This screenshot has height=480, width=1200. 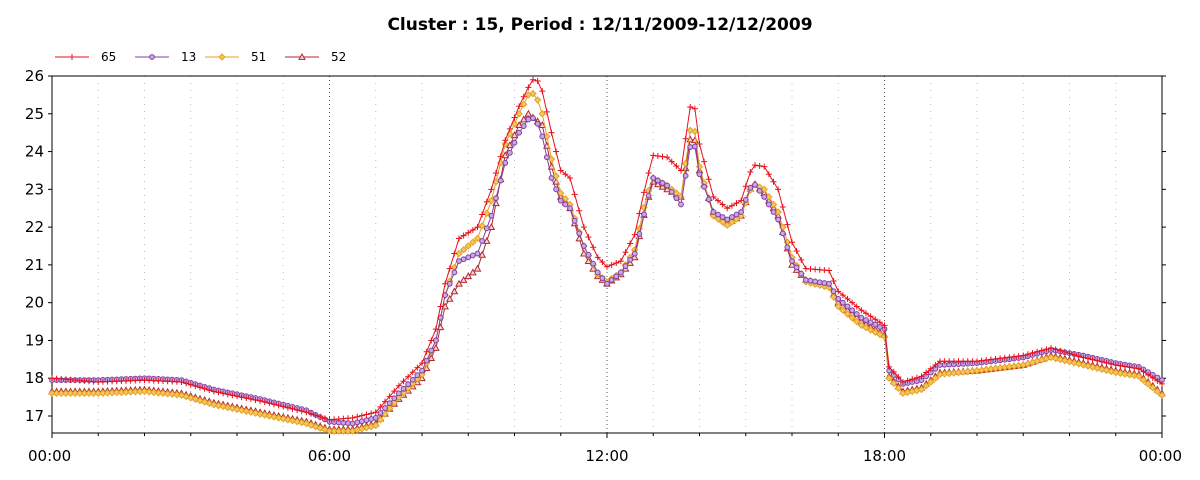 I want to click on x-tick-label: 06:00, so click(x=329, y=456).